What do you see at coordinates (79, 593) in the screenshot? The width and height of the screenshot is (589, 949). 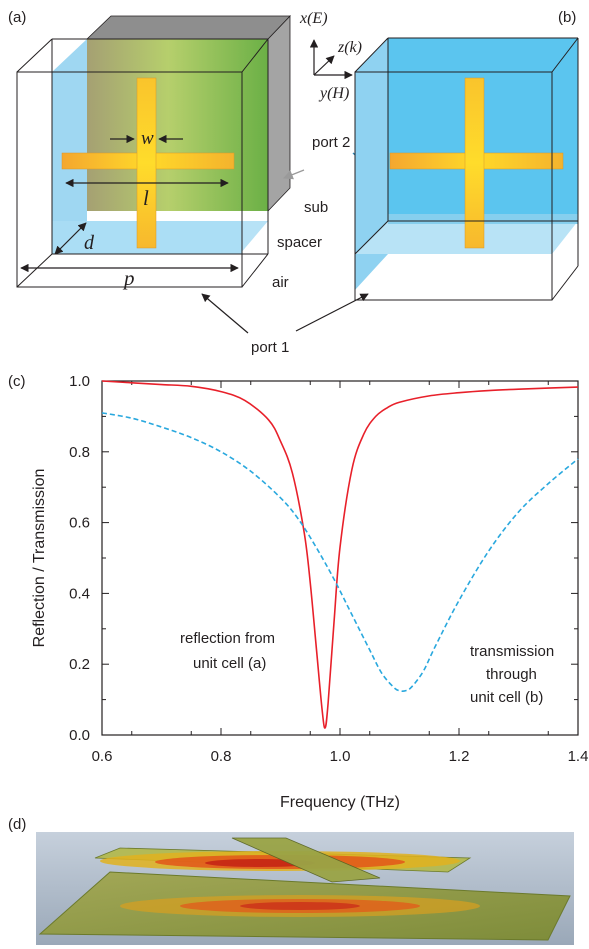 I see `y-tick-label: 0.4` at bounding box center [79, 593].